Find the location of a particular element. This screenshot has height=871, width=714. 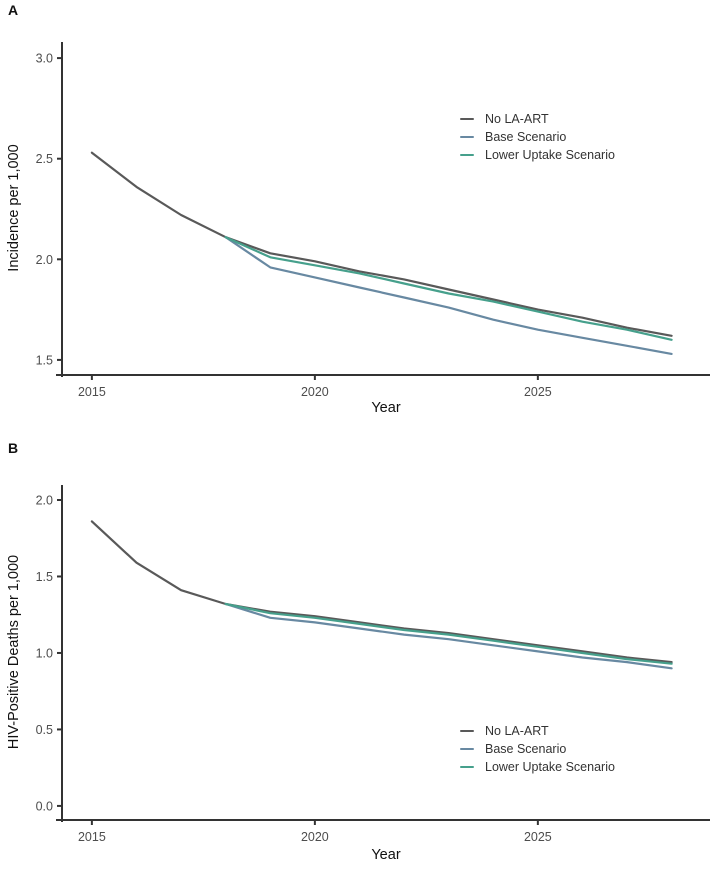

panel-b-x-axis-title: Year is located at coordinates (385, 855).